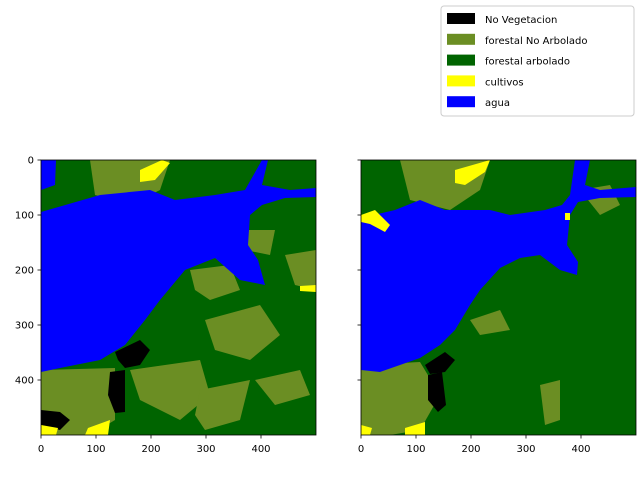 The image size is (640, 480). Describe the element at coordinates (24, 381) in the screenshot. I see `y-tick-label: 400` at that location.